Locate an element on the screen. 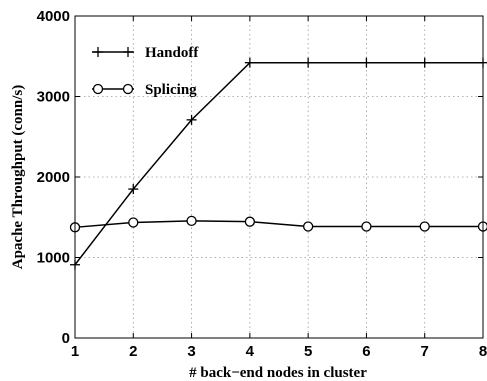  legend-label: Splicing is located at coordinates (171, 90).